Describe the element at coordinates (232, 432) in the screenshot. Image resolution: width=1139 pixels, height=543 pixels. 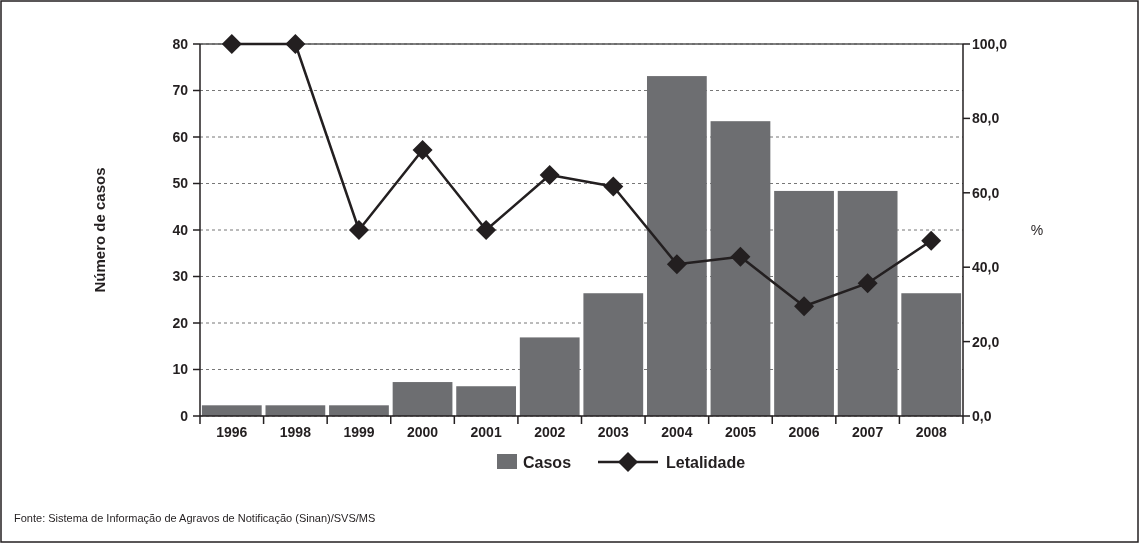
I see `x-tick-label: 1996` at that location.